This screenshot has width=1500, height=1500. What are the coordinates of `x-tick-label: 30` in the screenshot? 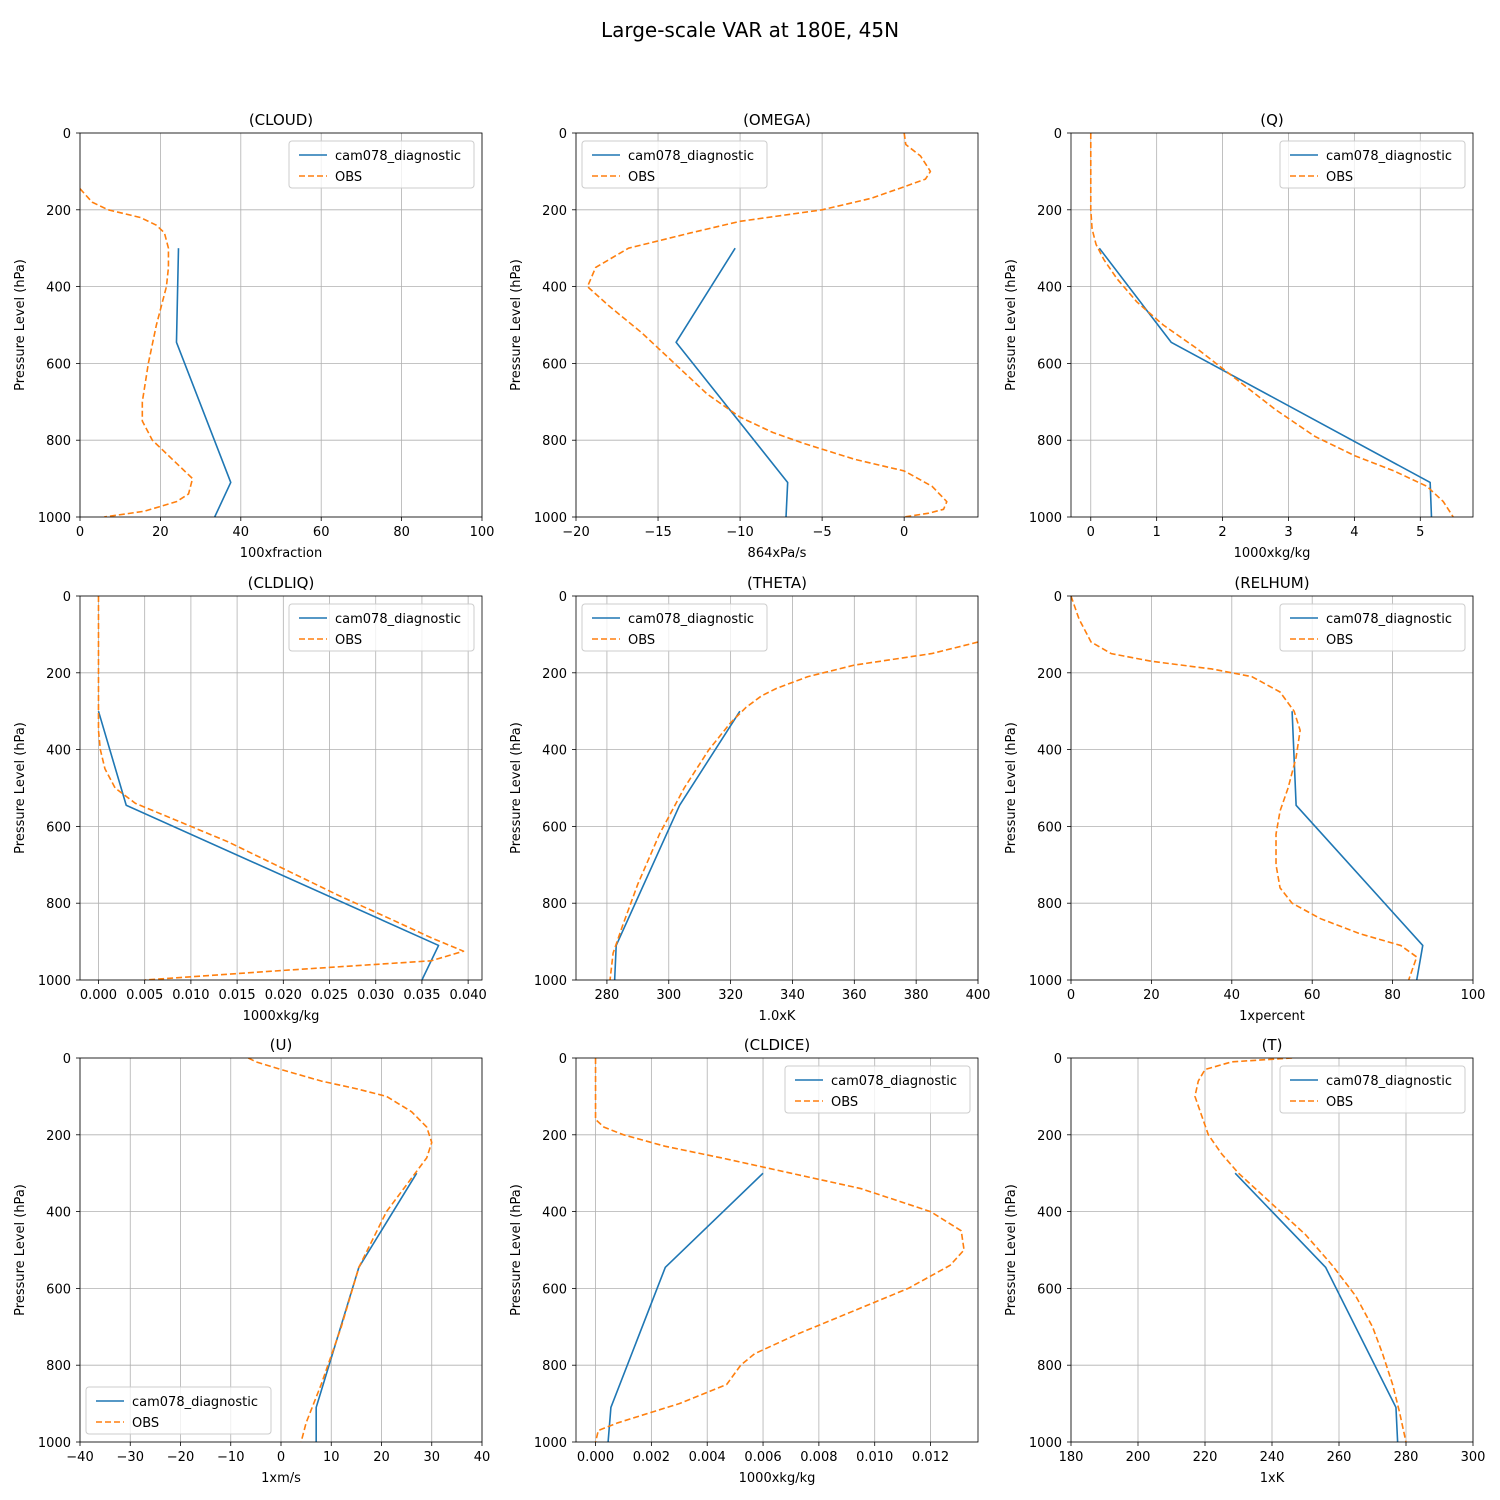 It's located at (431, 1457).